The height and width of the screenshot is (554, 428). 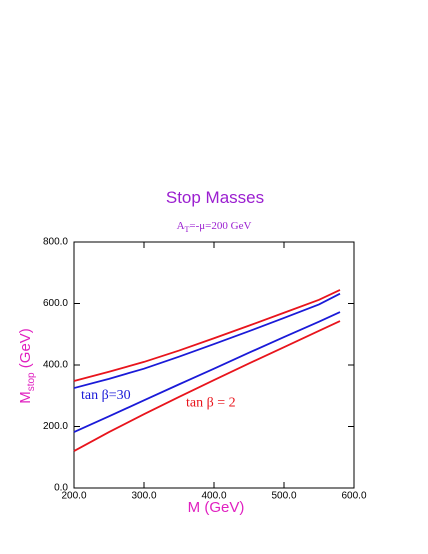 What do you see at coordinates (213, 496) in the screenshot?
I see `x-tick-label: 400.0` at bounding box center [213, 496].